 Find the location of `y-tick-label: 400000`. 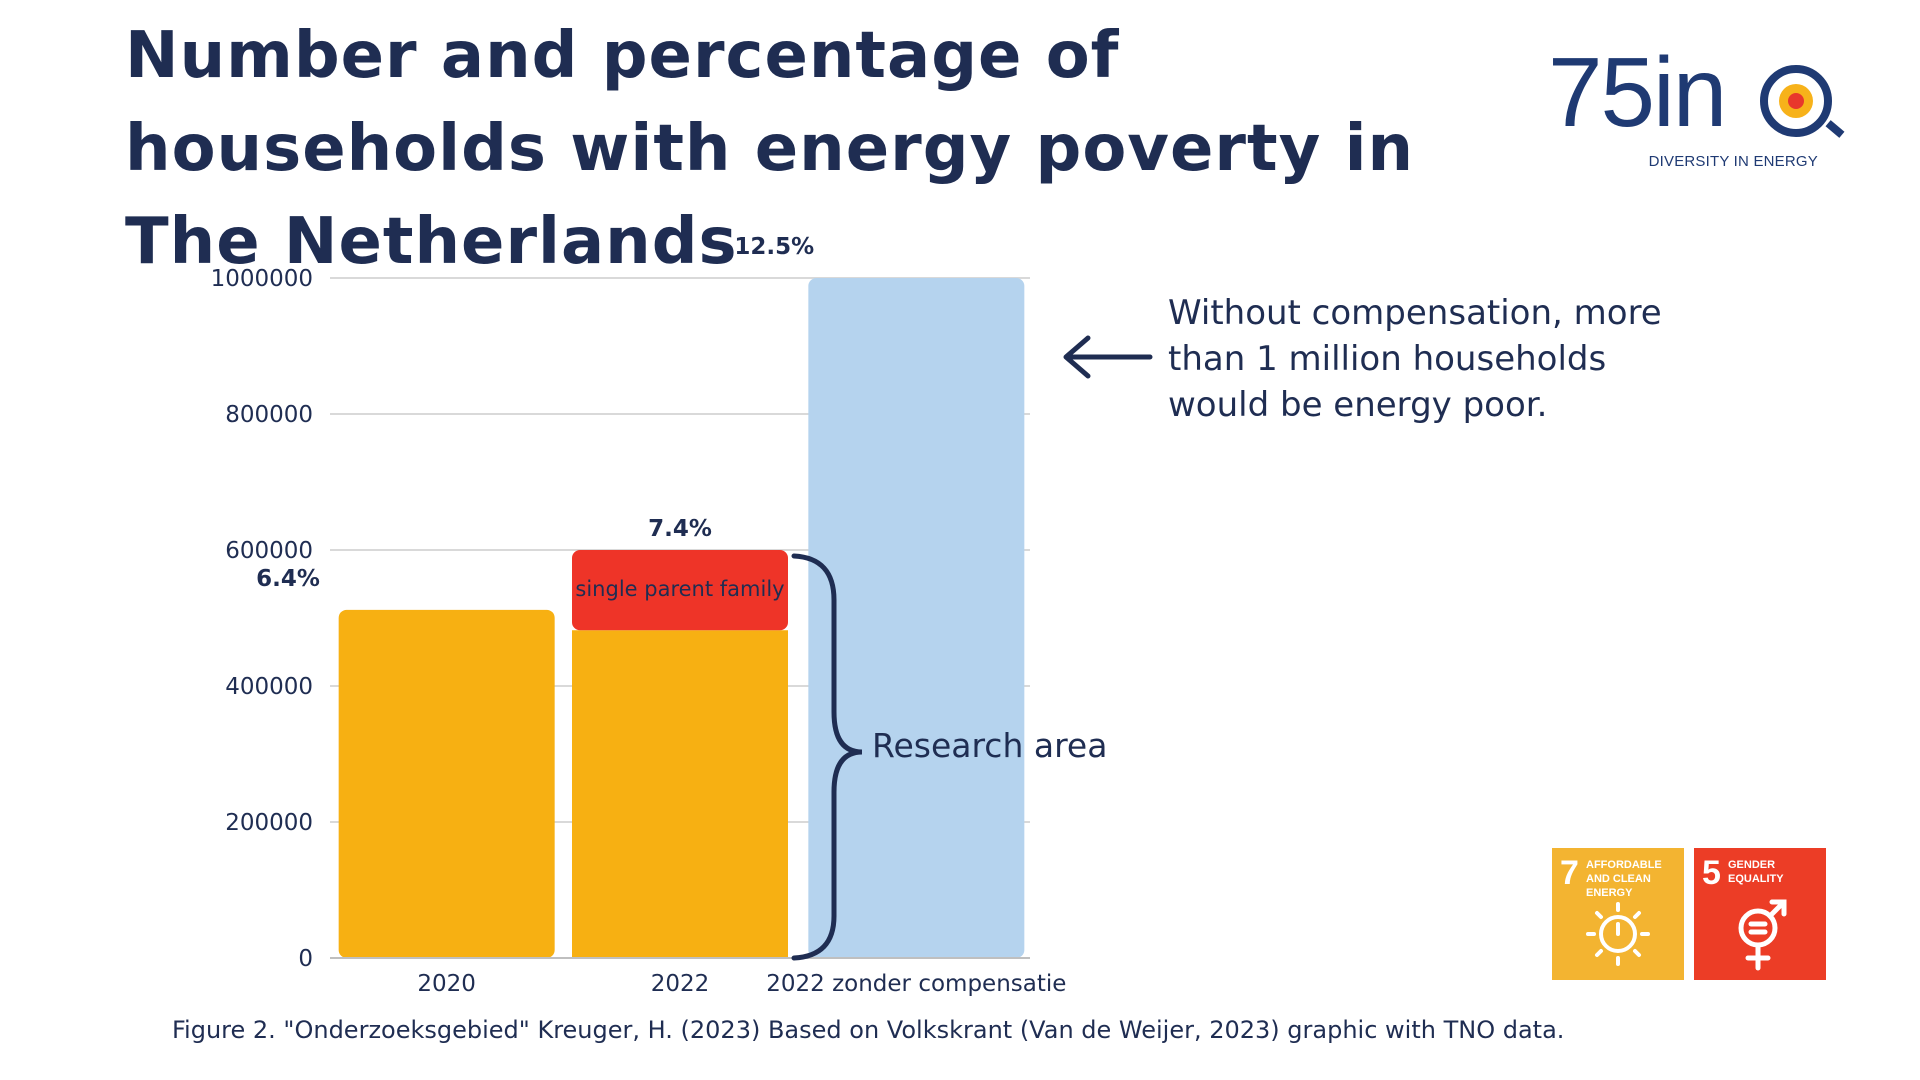

y-tick-label: 400000 is located at coordinates (269, 687).